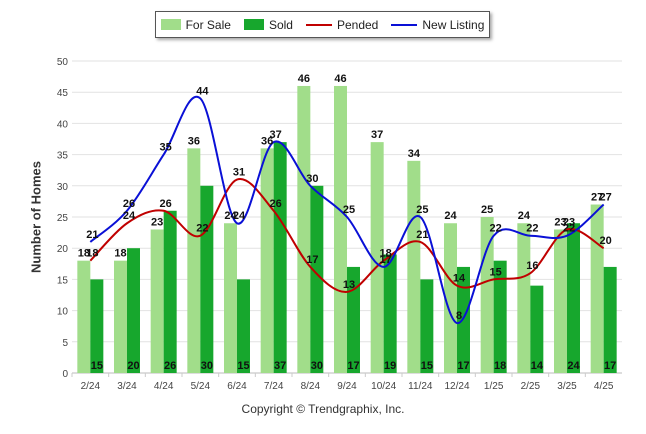 This screenshot has width=646, height=434. Describe the element at coordinates (208, 24) in the screenshot. I see `legend-label-for-sale: For Sale` at that location.